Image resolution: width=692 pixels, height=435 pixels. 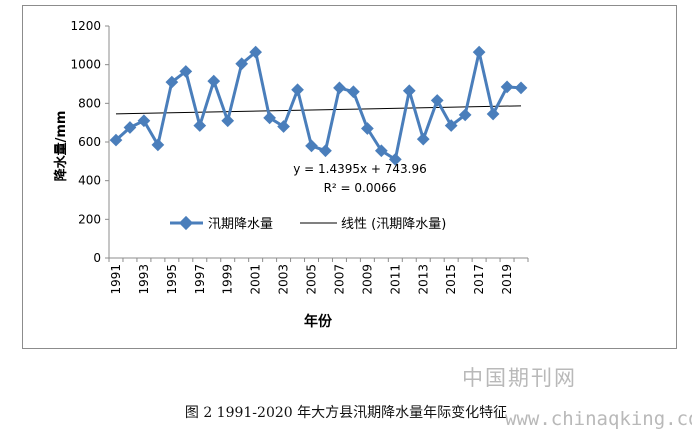 What do you see at coordinates (423, 279) in the screenshot?
I see `x-tick-label: 2013` at bounding box center [423, 279].